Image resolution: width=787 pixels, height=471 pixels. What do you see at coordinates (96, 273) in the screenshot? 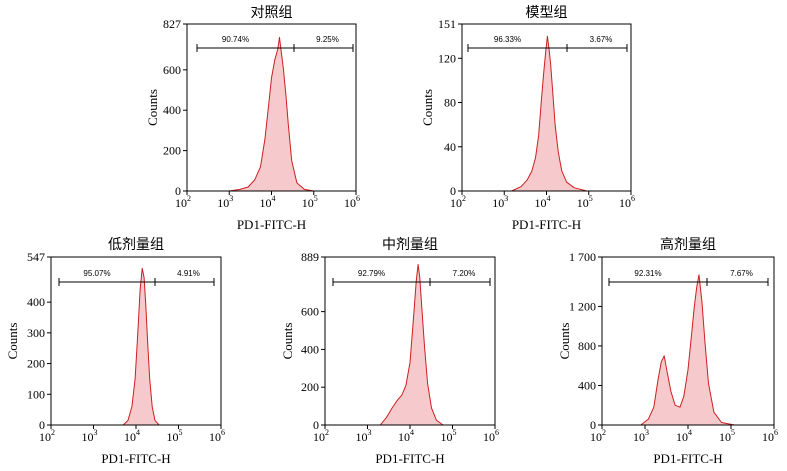
I see `gate-label-negative: 95.07%` at bounding box center [96, 273].